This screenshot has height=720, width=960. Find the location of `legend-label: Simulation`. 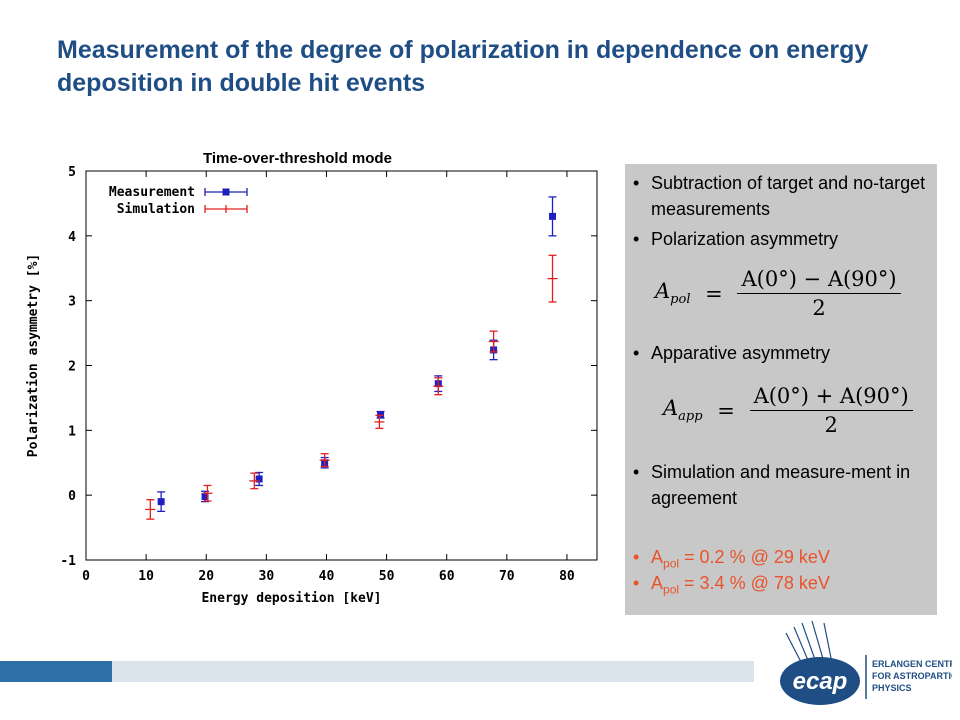

legend-label: Simulation is located at coordinates (156, 209).